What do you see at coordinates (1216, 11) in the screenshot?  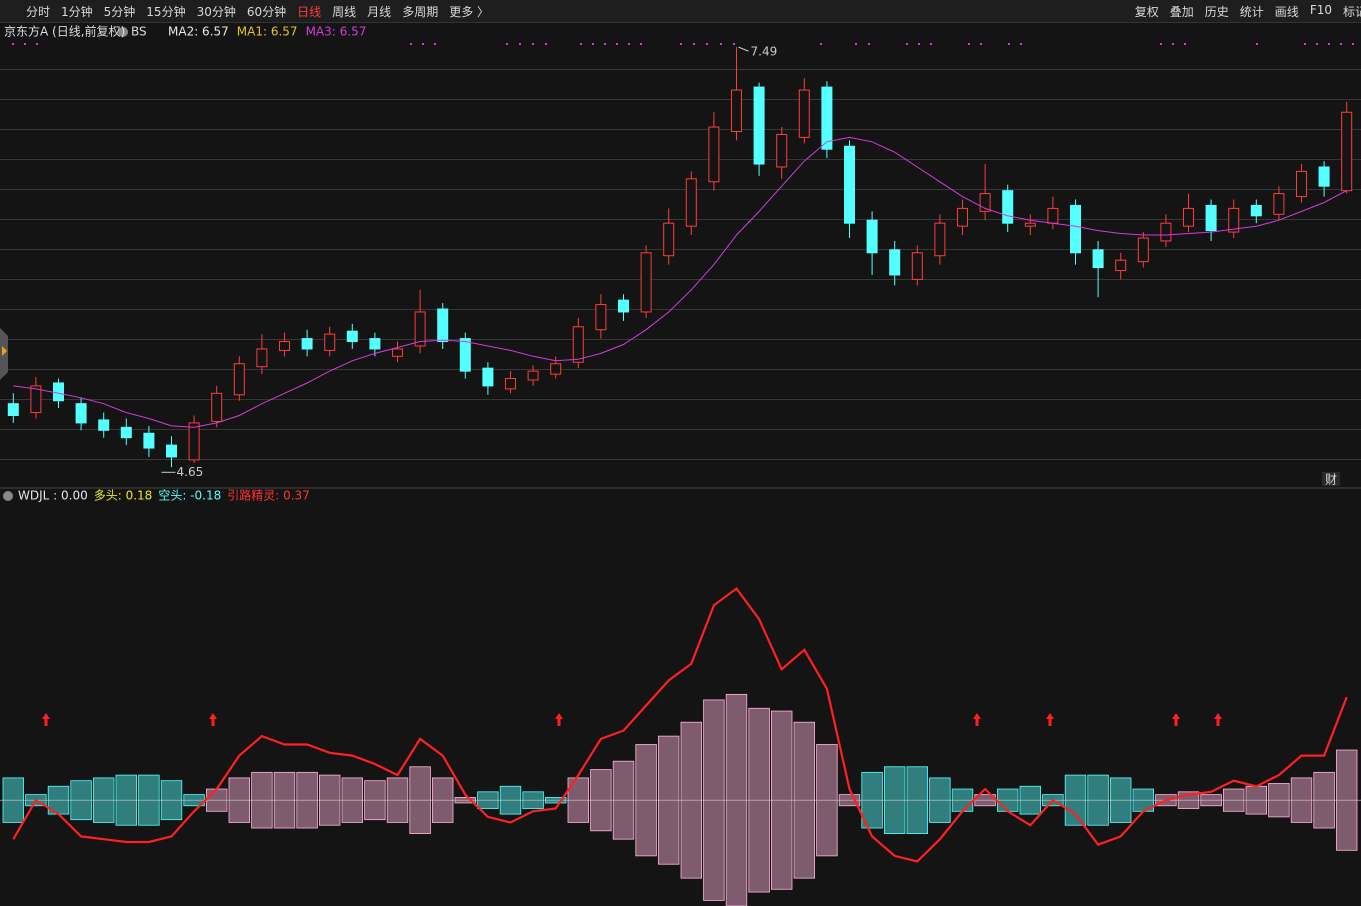 I see `toolbar-button: 历史` at bounding box center [1216, 11].